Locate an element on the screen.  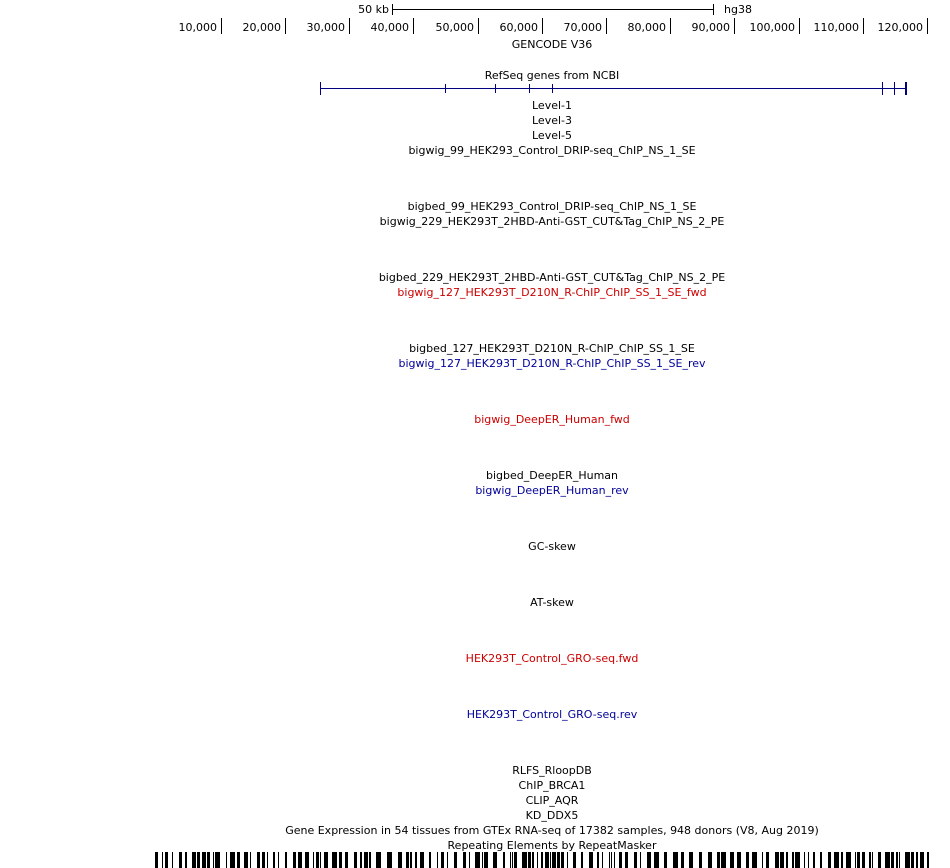
ruler-tick-label: 90,000 is located at coordinates (711, 27).